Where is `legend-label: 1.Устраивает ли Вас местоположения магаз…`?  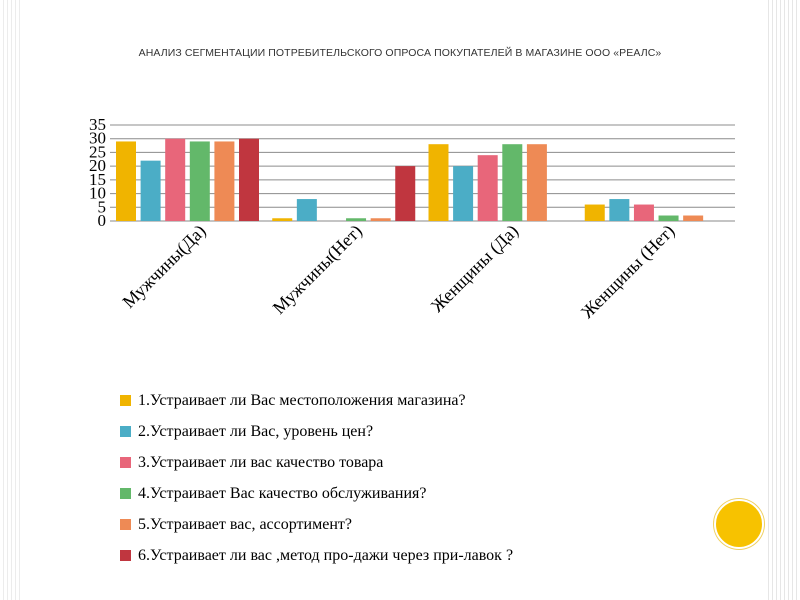 legend-label: 1.Устраивает ли Вас местоположения магаз… is located at coordinates (302, 400).